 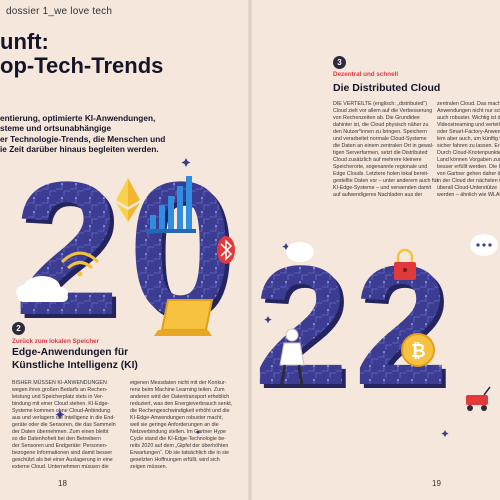 What do you see at coordinates (387, 88) in the screenshot?
I see `section-3-title: Die Distributed Cloud` at bounding box center [387, 88].